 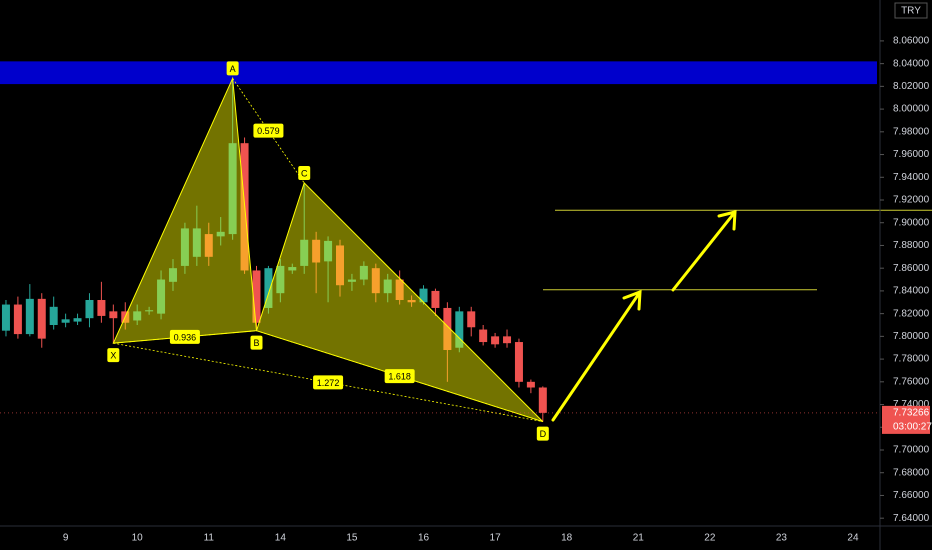 I want to click on y-tick-label: 7.70000, so click(x=911, y=450).